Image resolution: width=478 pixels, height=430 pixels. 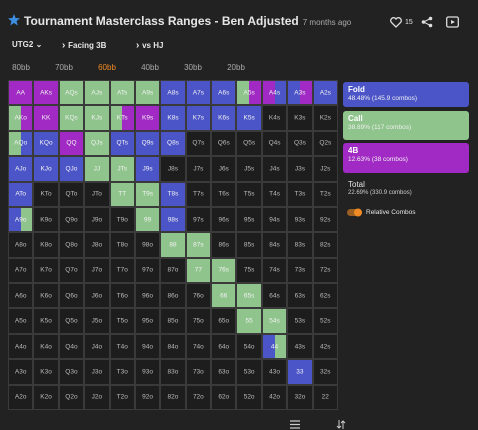 I want to click on hand-cell: A4s, so click(x=274, y=93).